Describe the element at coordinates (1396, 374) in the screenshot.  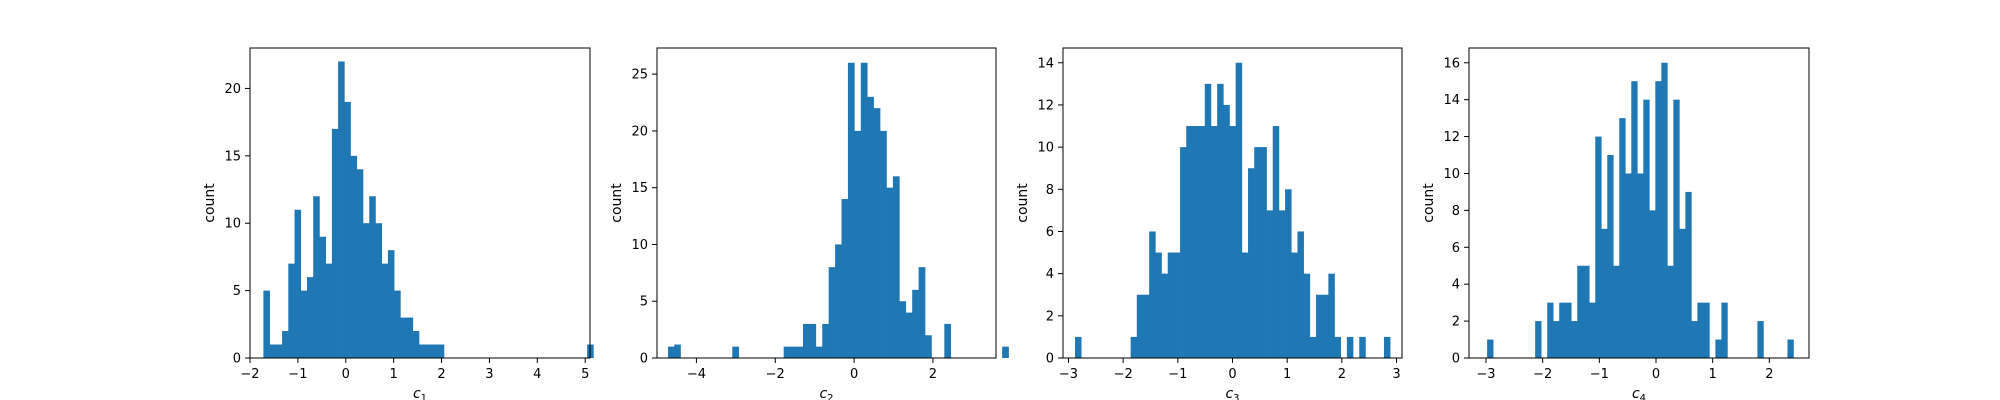
I see `x-tick-label: 3` at that location.